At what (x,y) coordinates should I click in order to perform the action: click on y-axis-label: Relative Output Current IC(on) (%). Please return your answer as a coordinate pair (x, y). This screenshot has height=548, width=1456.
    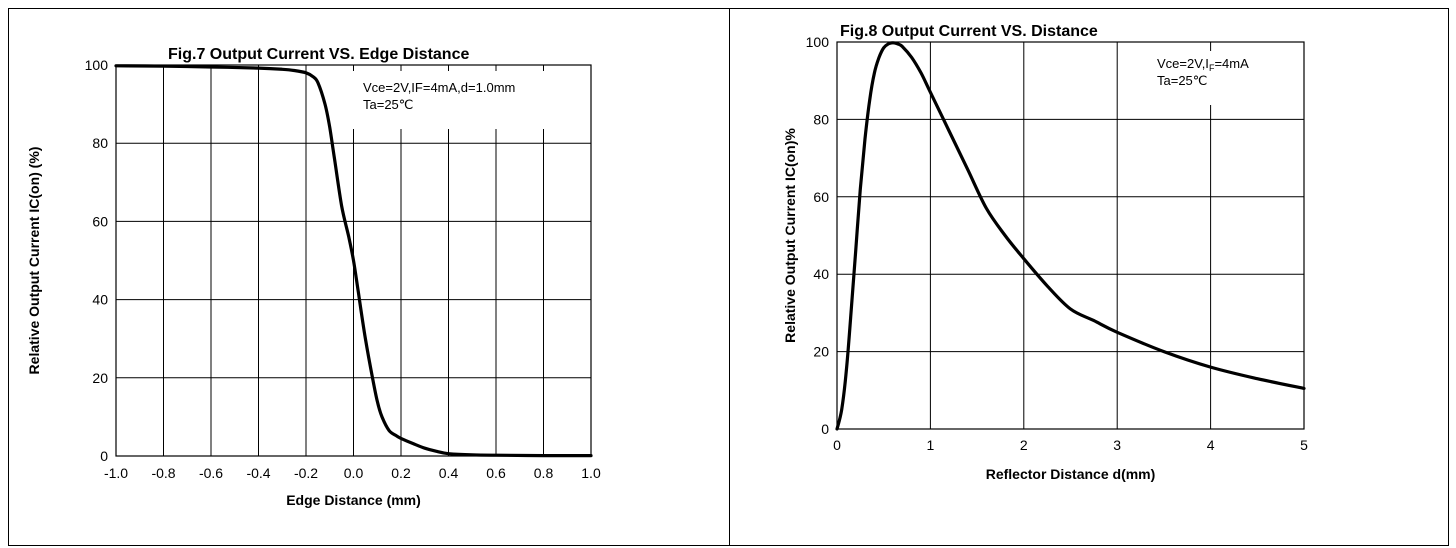
    Looking at the image, I should click on (34, 261).